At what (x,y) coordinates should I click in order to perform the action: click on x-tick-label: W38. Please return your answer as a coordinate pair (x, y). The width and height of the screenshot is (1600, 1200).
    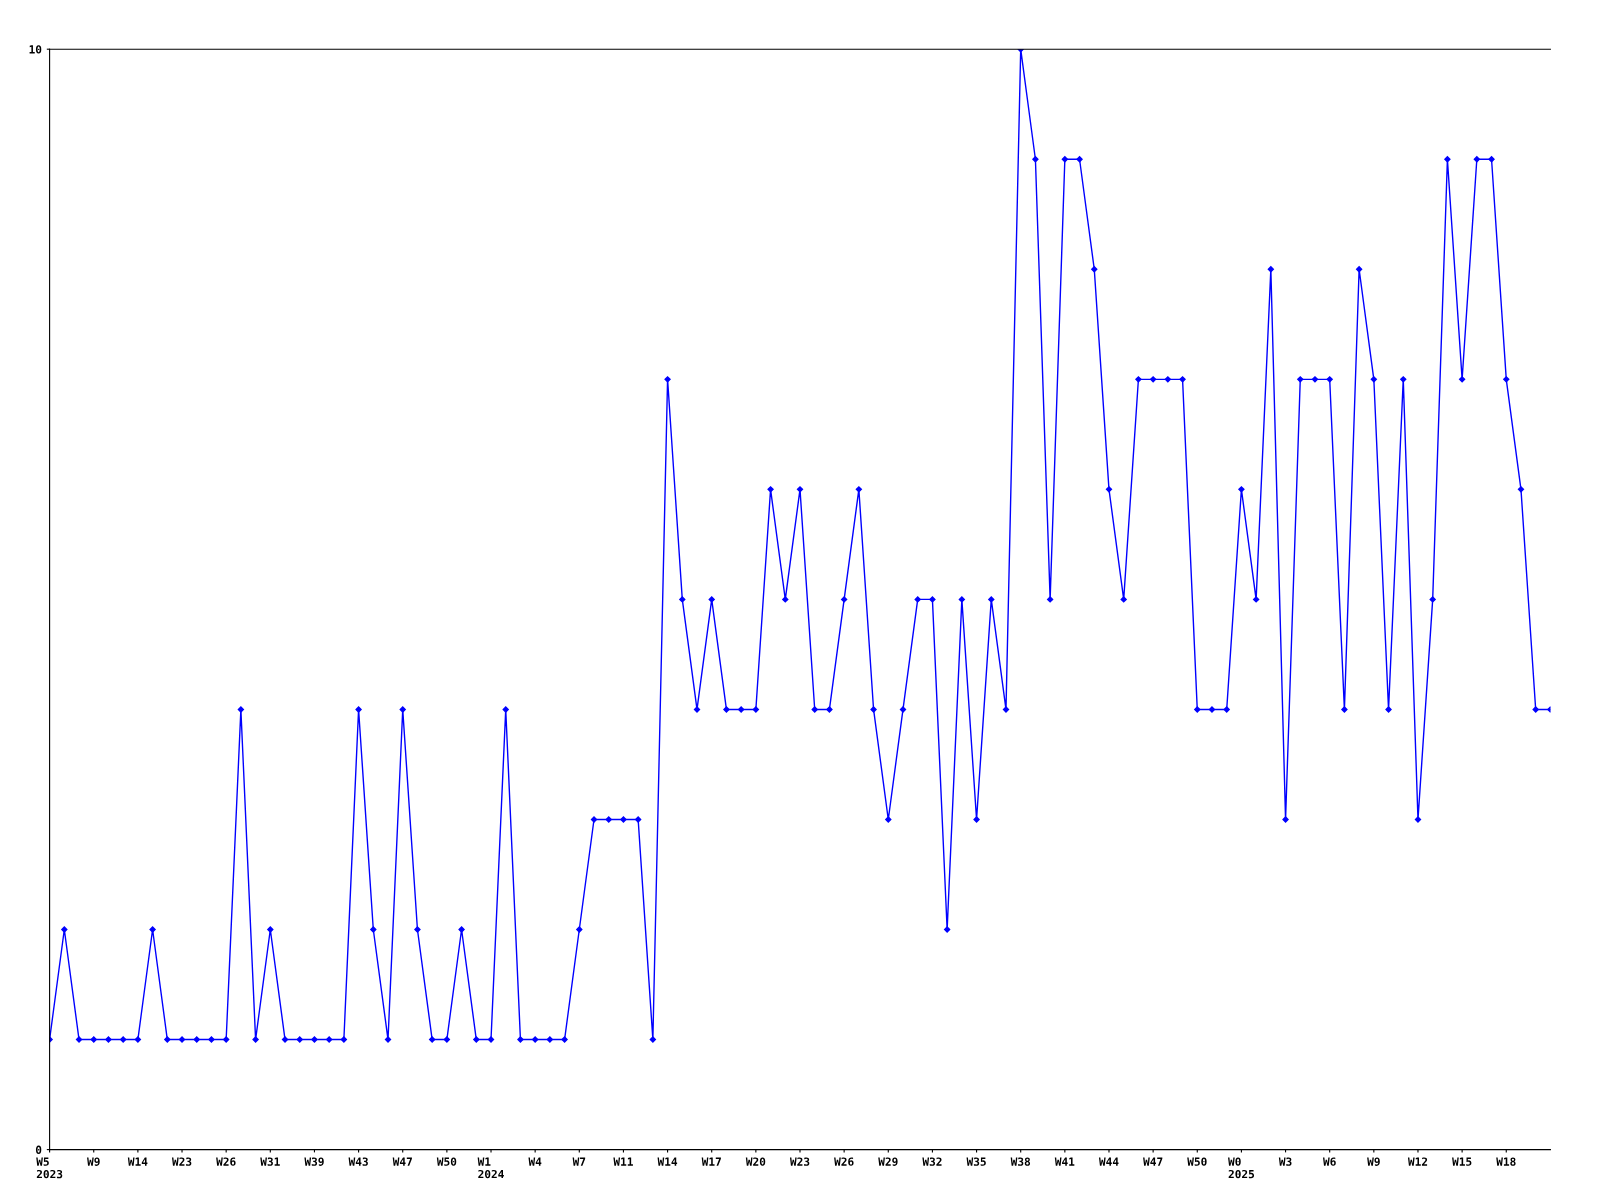
    Looking at the image, I should click on (1020, 1161).